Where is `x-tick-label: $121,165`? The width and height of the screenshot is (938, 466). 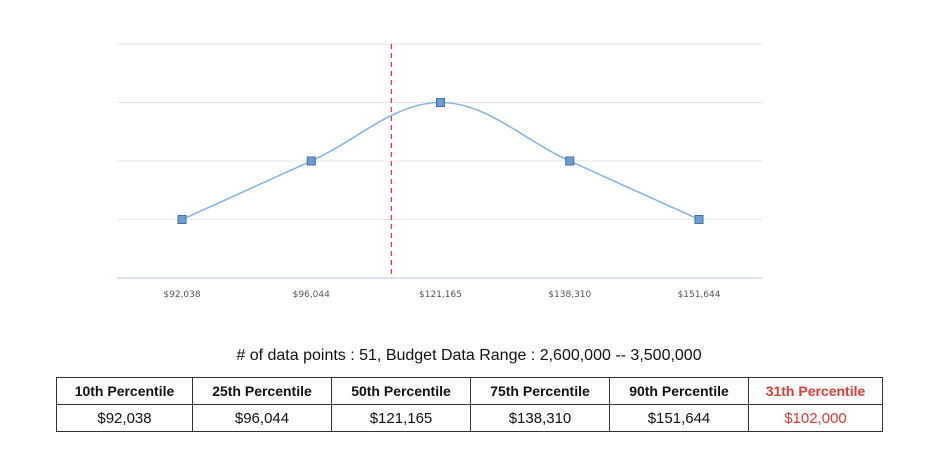 x-tick-label: $121,165 is located at coordinates (440, 295).